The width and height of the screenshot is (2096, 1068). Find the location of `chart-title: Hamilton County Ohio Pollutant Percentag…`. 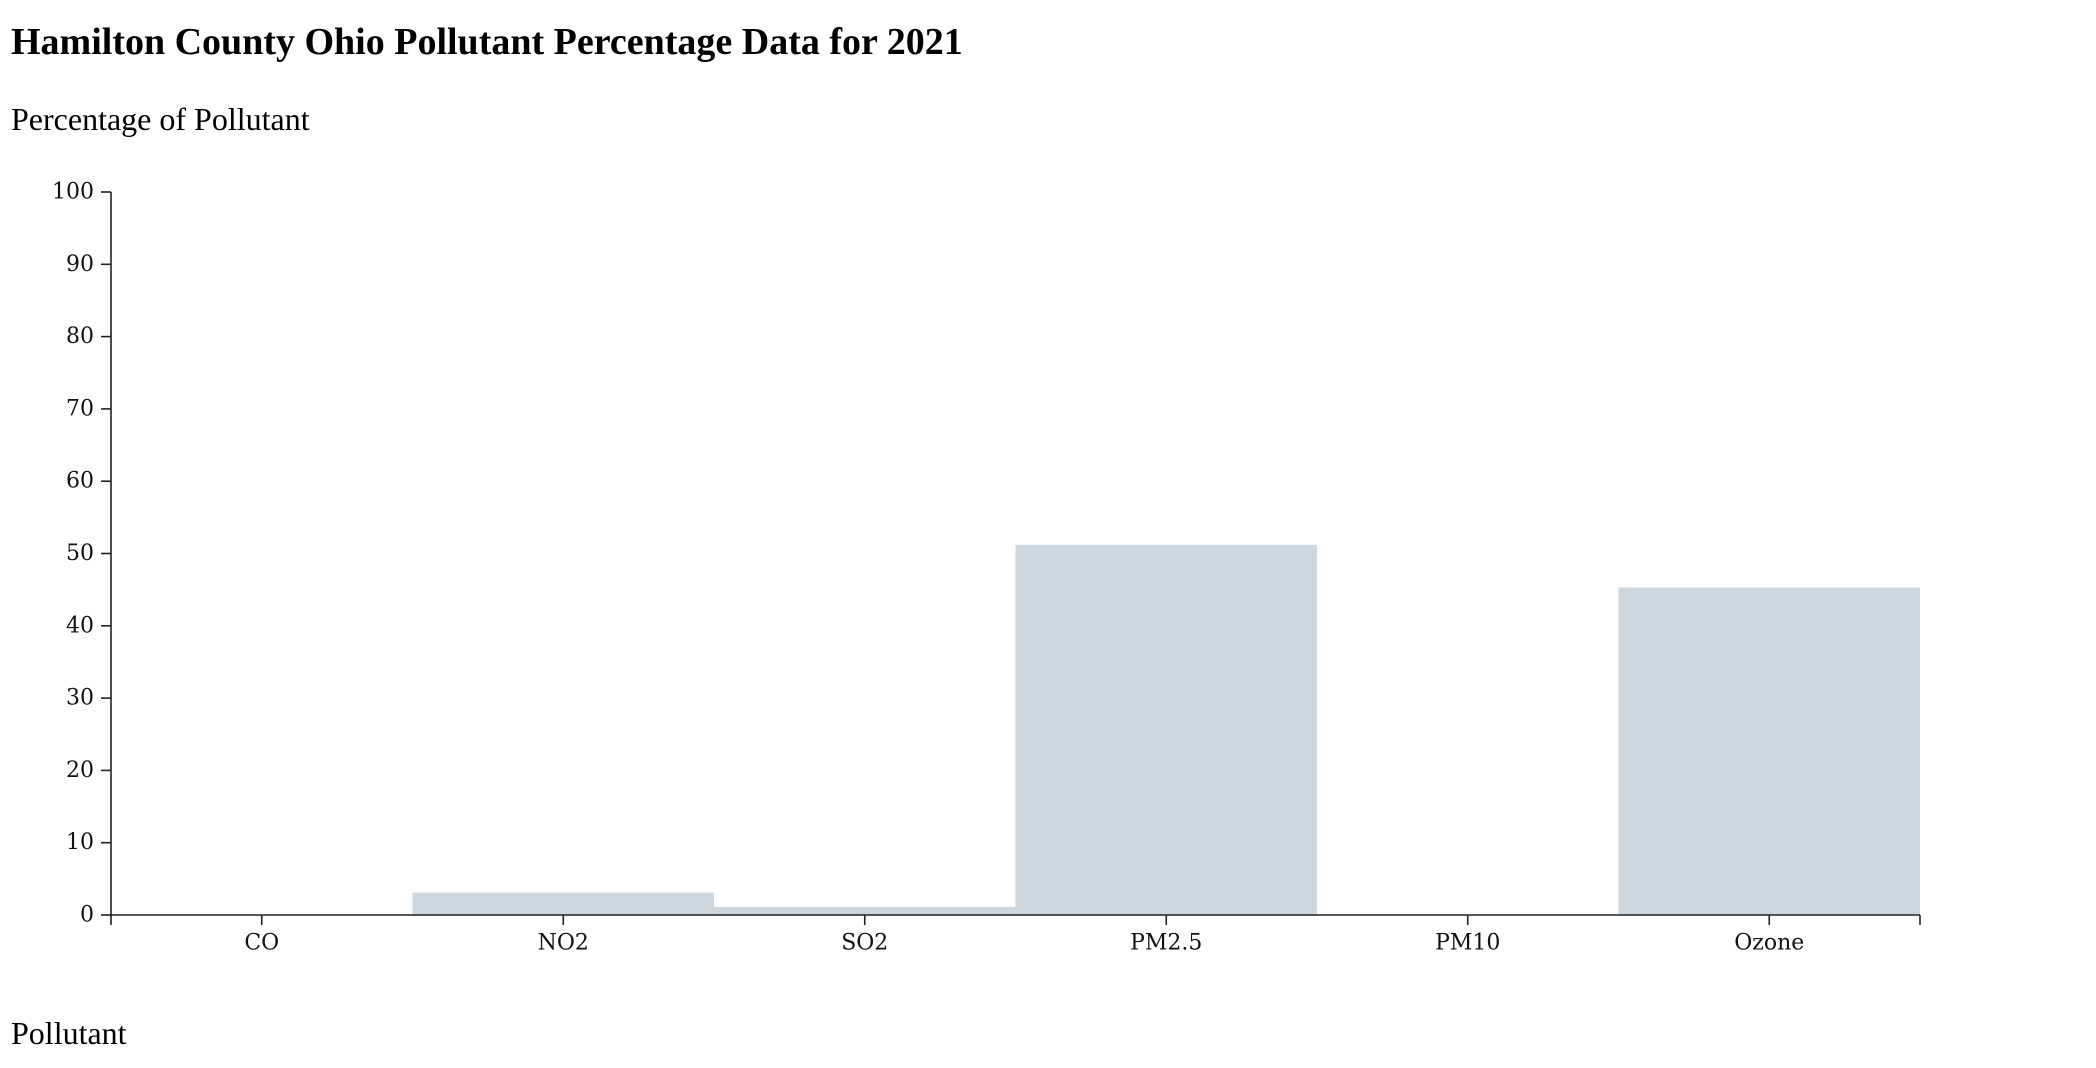

chart-title: Hamilton County Ohio Pollutant Percentag… is located at coordinates (487, 42).